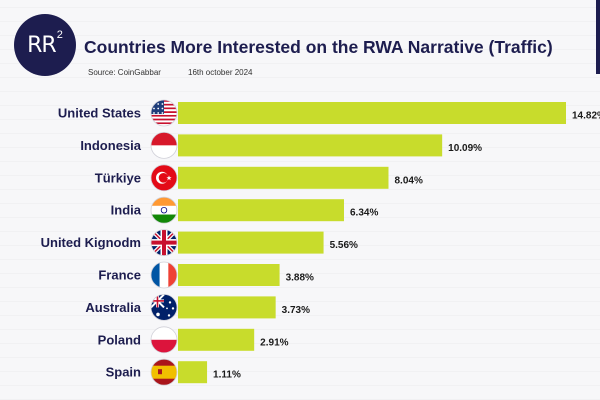 The height and width of the screenshot is (400, 600). I want to click on bar-row: France 3.88%, so click(206, 275).